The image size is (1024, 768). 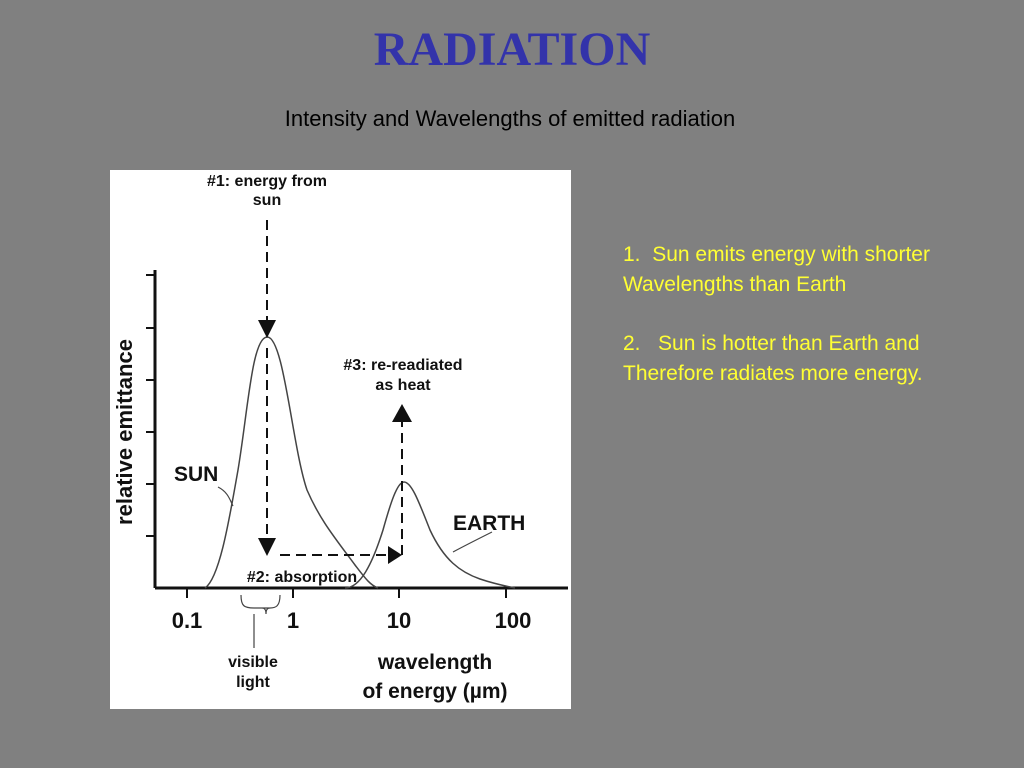 What do you see at coordinates (275, 601) in the screenshot?
I see `visible-light-bracket-right` at bounding box center [275, 601].